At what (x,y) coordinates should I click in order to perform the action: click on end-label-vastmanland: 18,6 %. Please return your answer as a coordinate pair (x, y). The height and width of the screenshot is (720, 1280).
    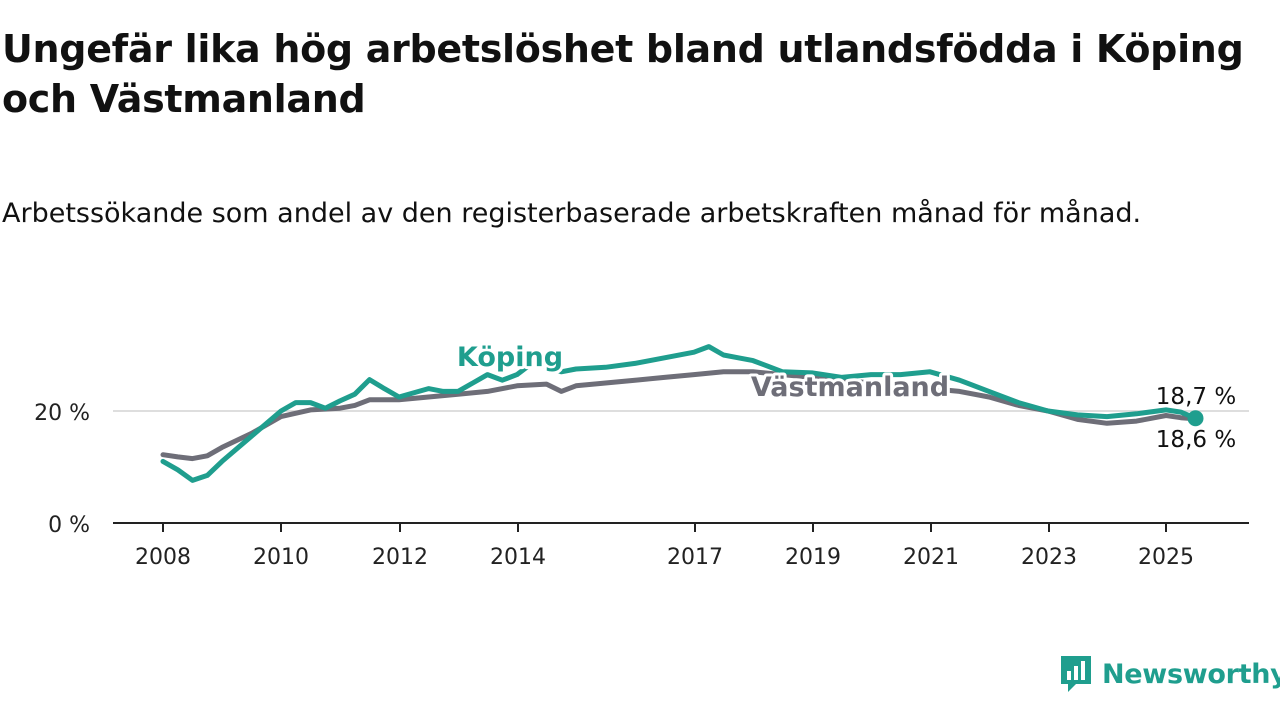
    Looking at the image, I should click on (1196, 440).